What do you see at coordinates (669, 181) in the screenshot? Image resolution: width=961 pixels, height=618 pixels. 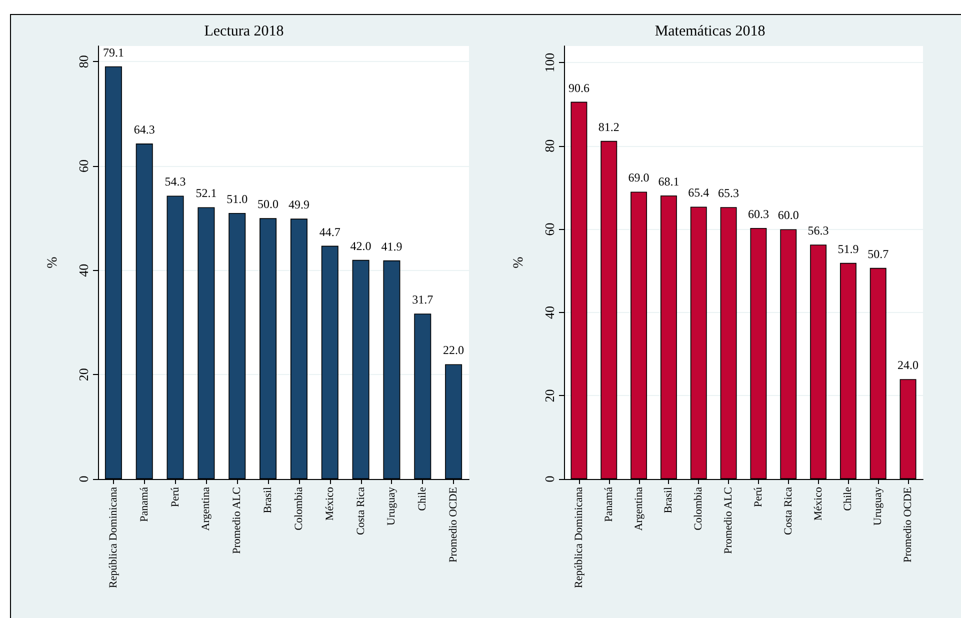 I see `data-label: 68.1` at bounding box center [669, 181].